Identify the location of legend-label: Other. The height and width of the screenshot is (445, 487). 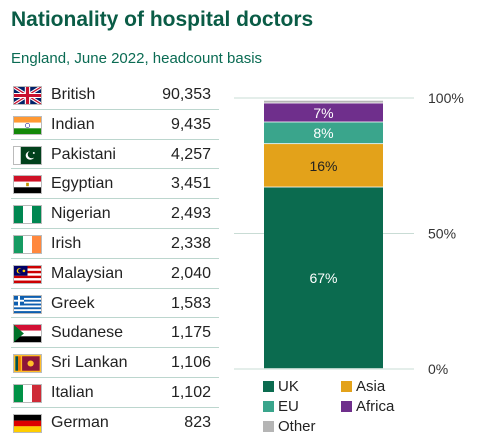
(297, 426).